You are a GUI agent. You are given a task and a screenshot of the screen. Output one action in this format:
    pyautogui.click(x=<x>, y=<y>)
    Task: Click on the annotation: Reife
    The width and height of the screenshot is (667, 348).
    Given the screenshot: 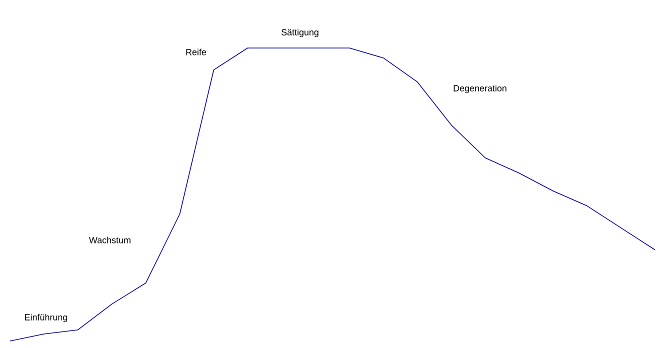 What is the action you would take?
    pyautogui.click(x=196, y=52)
    